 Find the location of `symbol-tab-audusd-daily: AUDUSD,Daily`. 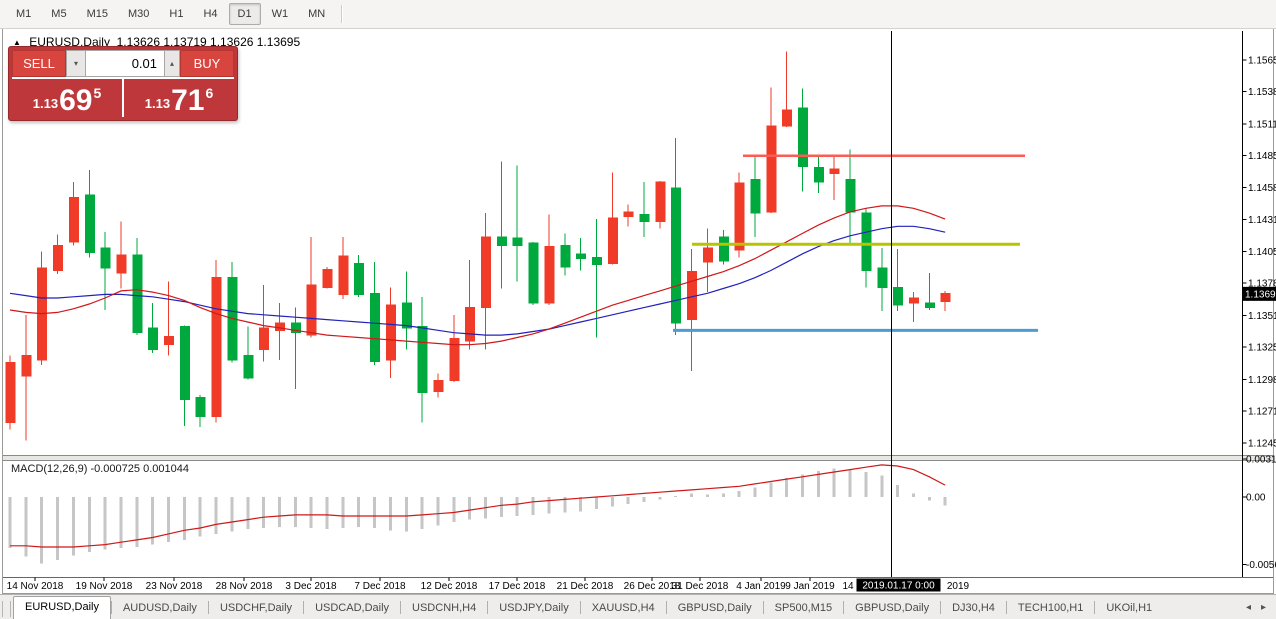

symbol-tab-audusd-daily: AUDUSD,Daily is located at coordinates (159, 608).